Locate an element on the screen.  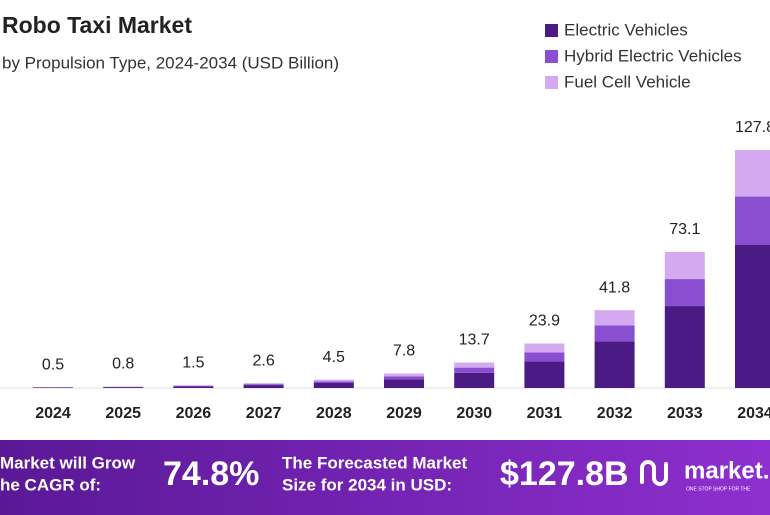
tagline: ONE STOP SHOP FOR THE is located at coordinates (718, 489).